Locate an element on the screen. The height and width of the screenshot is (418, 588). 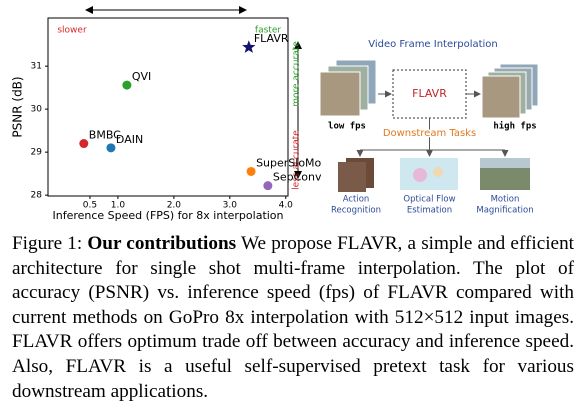
input-label: low fps is located at coordinates (347, 127).